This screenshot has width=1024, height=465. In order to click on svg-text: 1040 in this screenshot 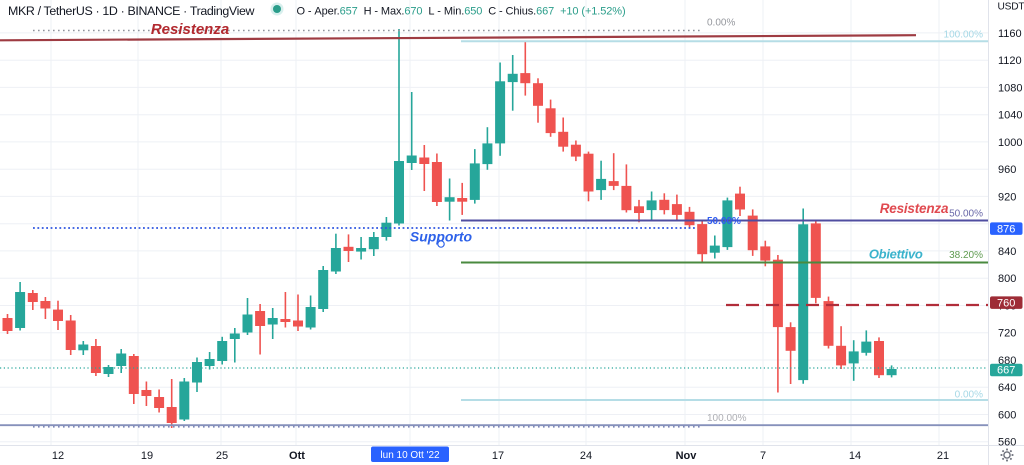, I will do `click(1010, 116)`.